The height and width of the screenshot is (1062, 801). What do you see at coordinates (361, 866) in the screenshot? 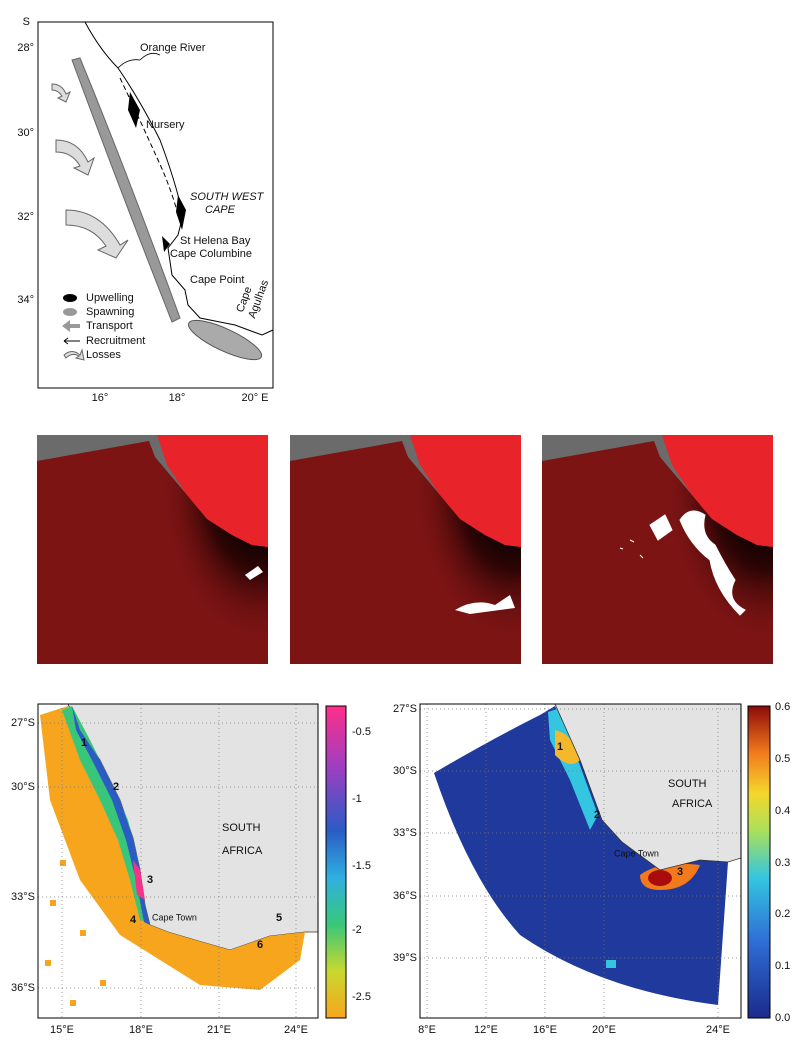
I see `colorbar-label: -1.5` at bounding box center [361, 866].